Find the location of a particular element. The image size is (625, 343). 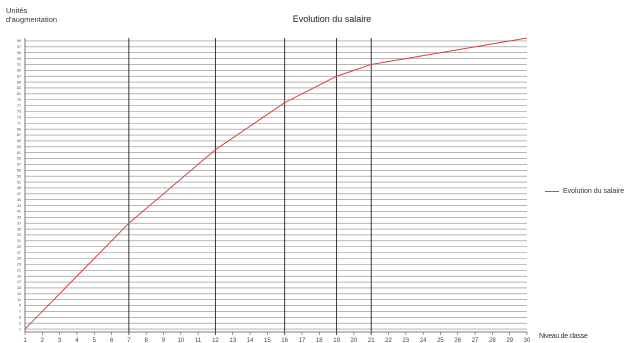

x-tick-label: 28 is located at coordinates (492, 340).